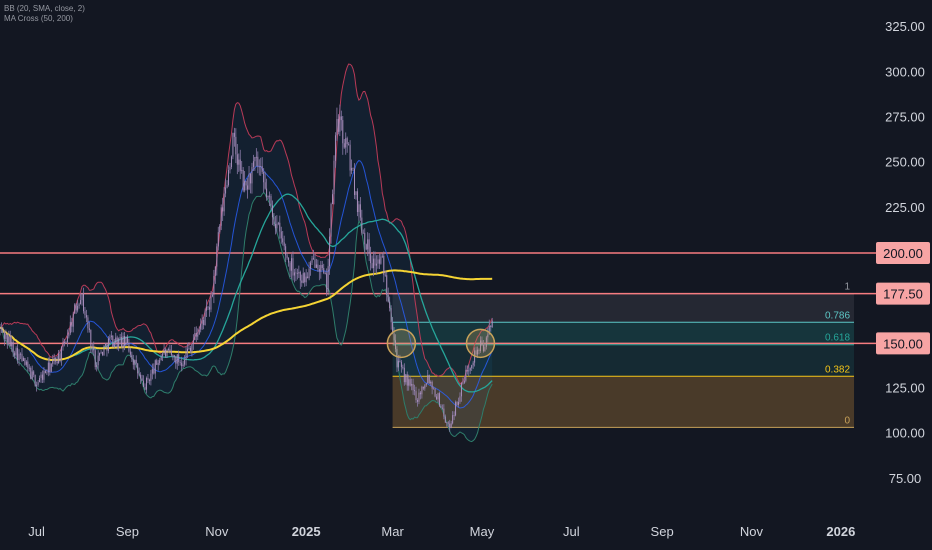 The height and width of the screenshot is (550, 932). Describe the element at coordinates (662, 531) in the screenshot. I see `x-tick-label: Sep` at that location.